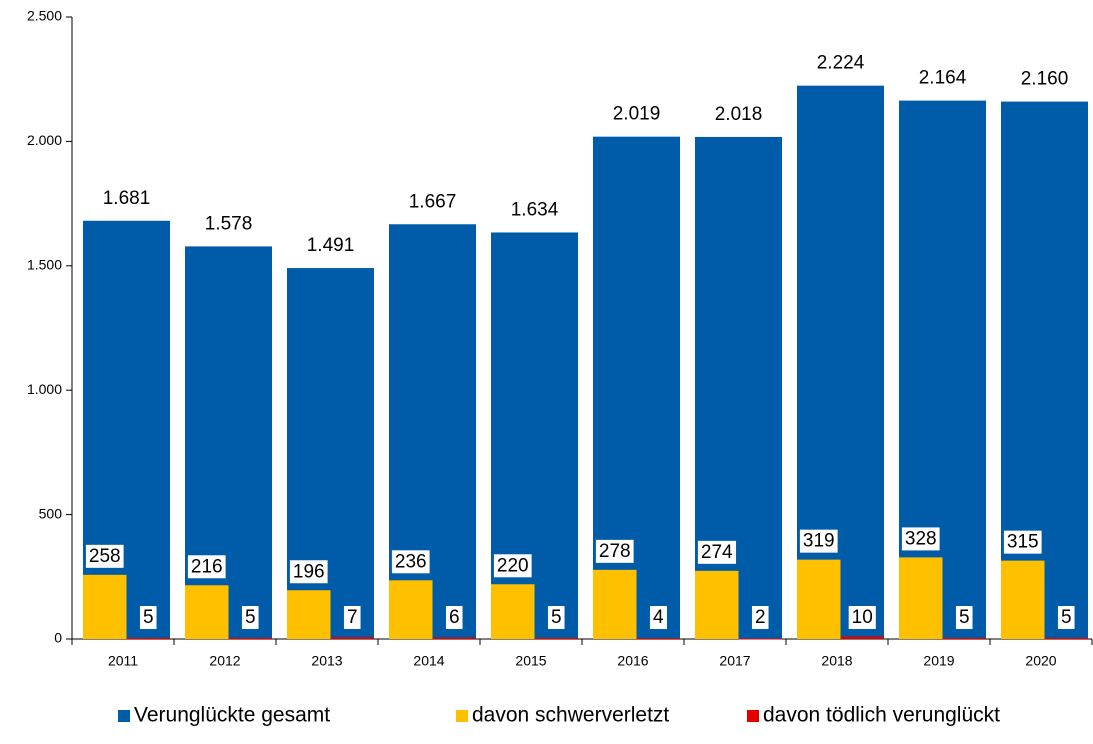 The width and height of the screenshot is (1093, 744). Describe the element at coordinates (232, 715) in the screenshot. I see `legend-label: Verunglückte gesamt` at that location.